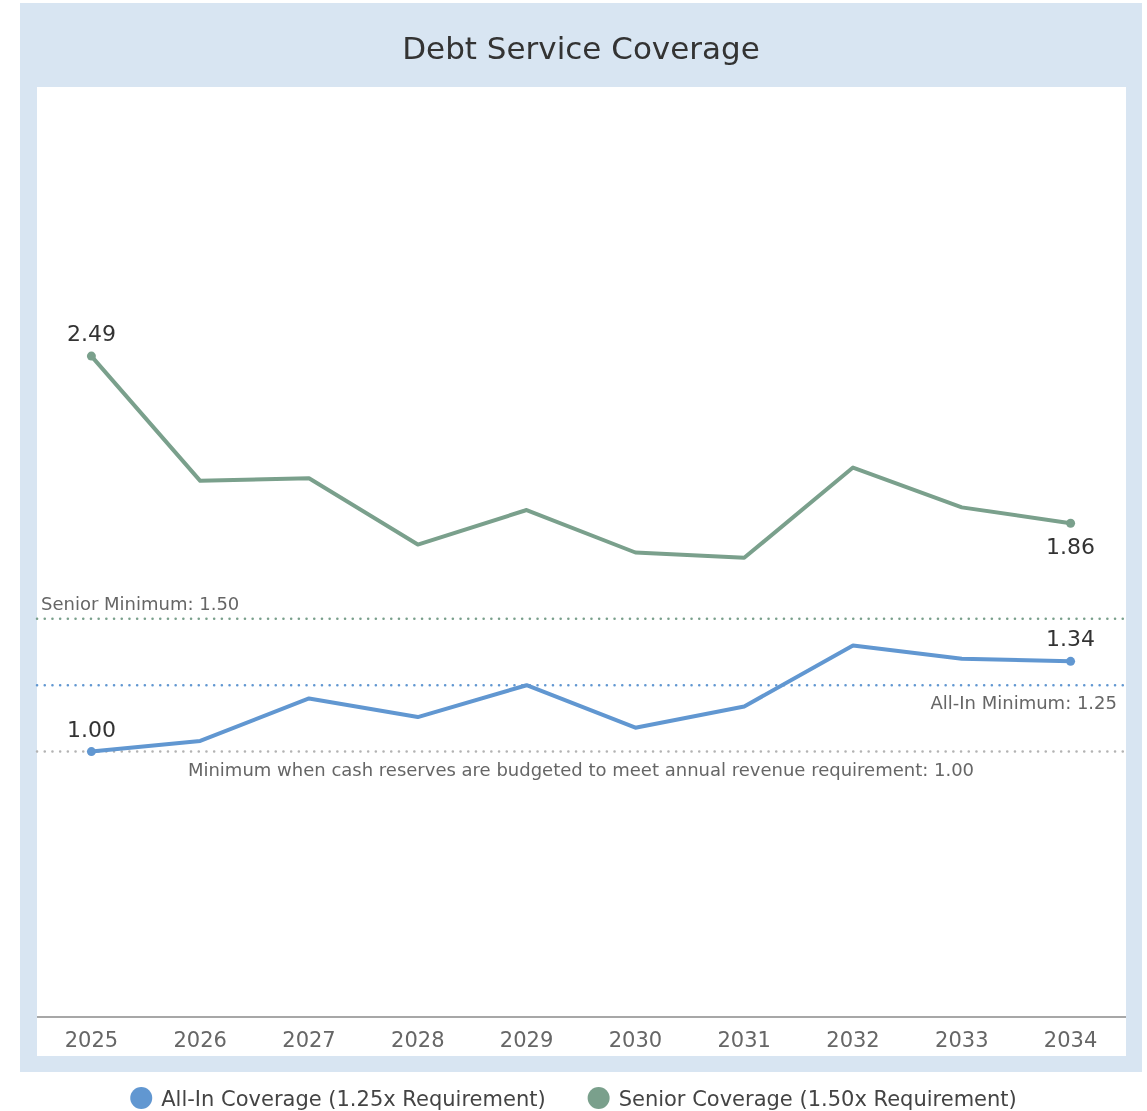 This screenshot has width=1147, height=1111. I want to click on data-label: 1.34, so click(1071, 639).